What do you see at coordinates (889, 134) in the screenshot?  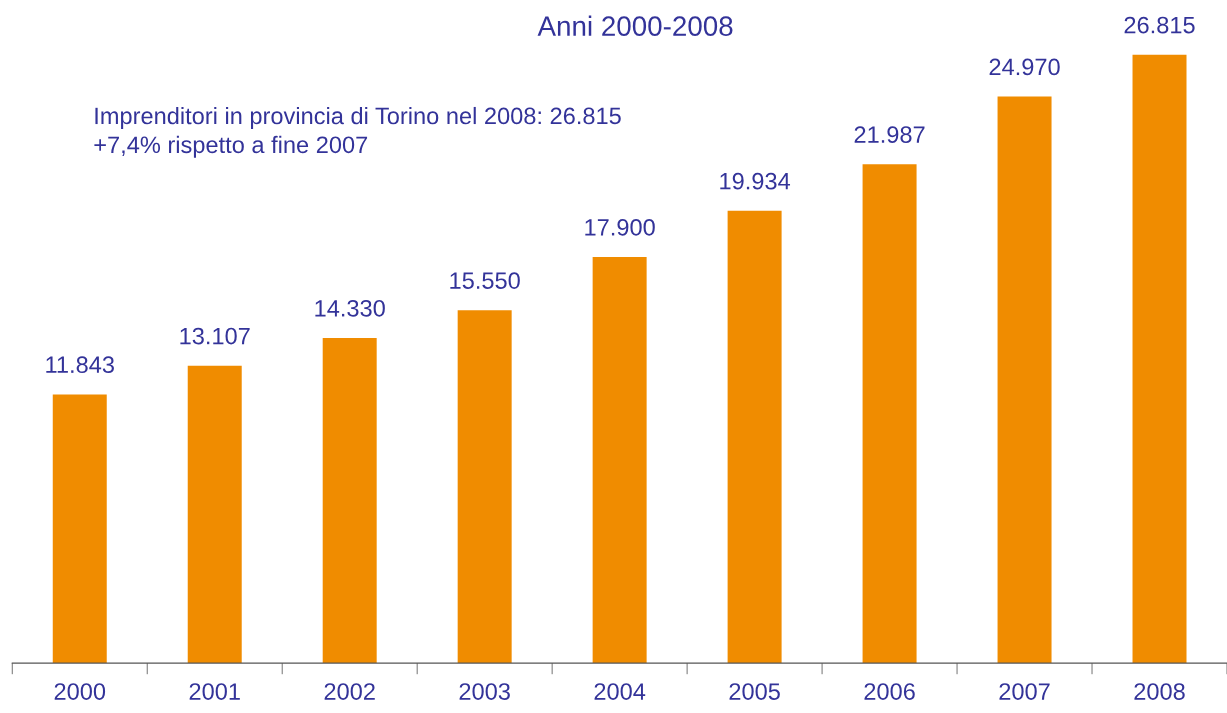 I see `data-label: 21.987` at bounding box center [889, 134].